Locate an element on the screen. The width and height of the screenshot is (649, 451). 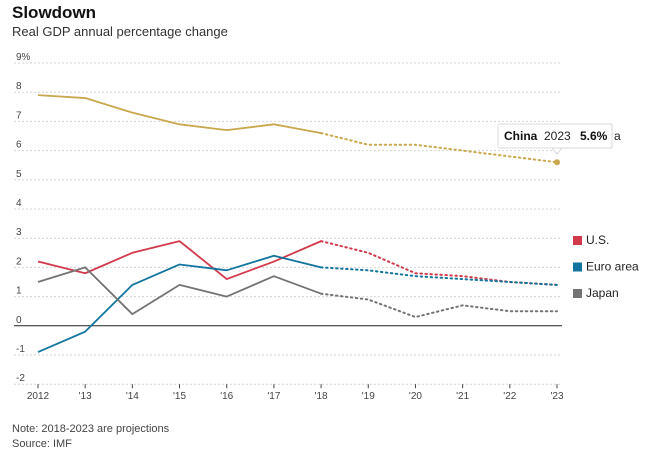
y-tick-label: 9% is located at coordinates (23, 57).